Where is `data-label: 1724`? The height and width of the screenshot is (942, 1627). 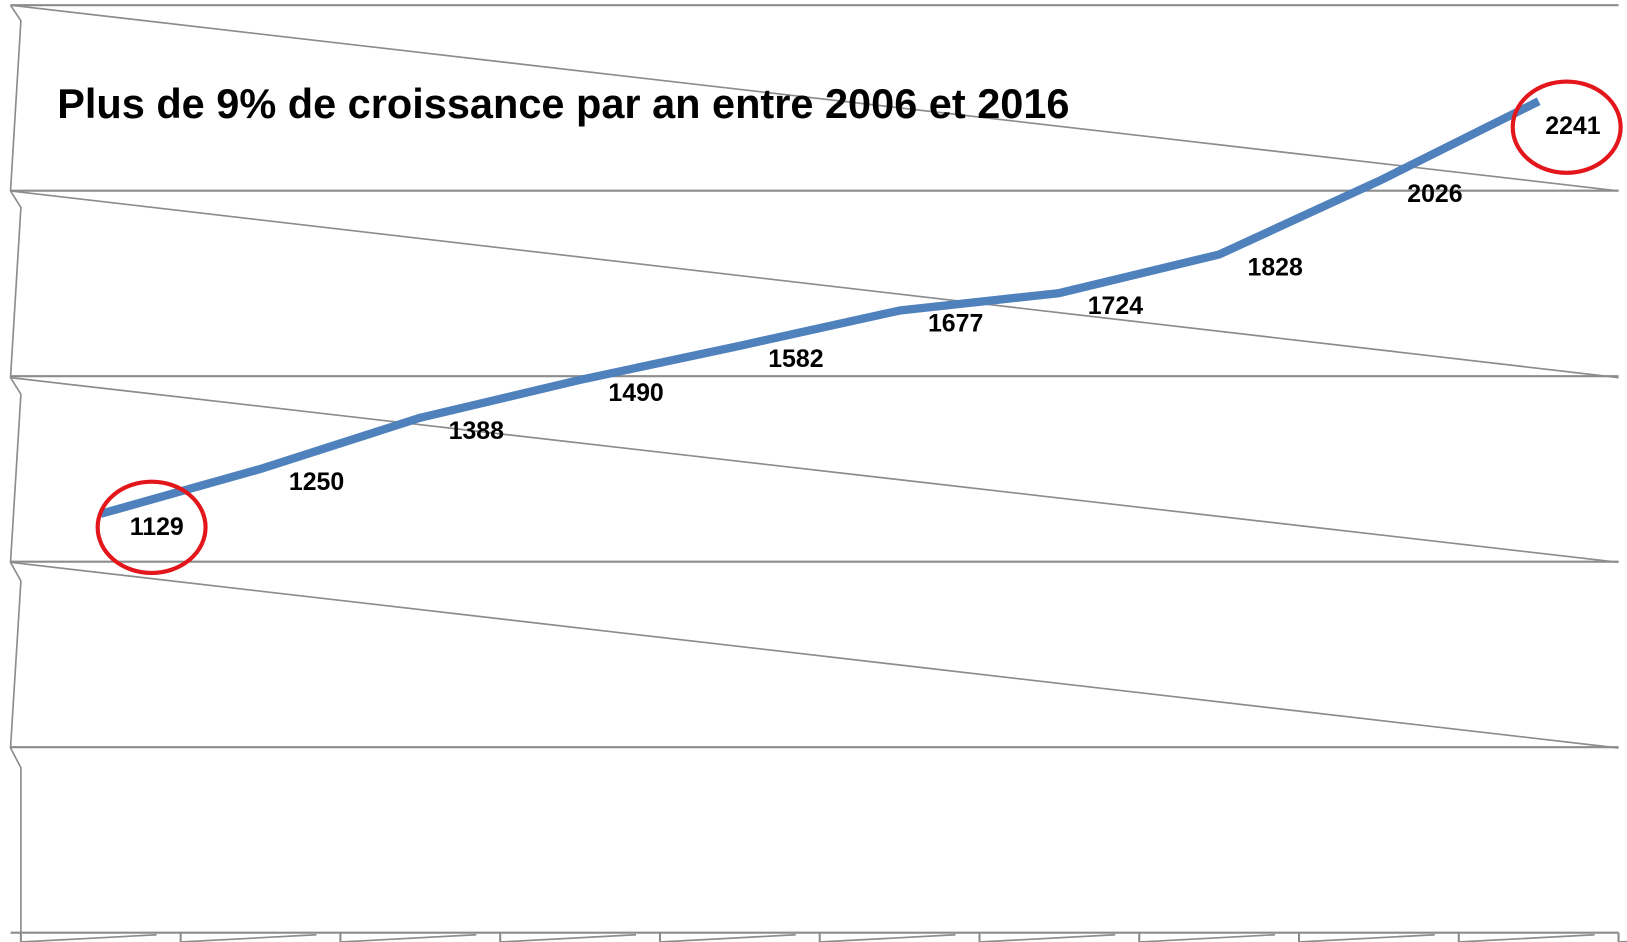
data-label: 1724 is located at coordinates (1116, 306).